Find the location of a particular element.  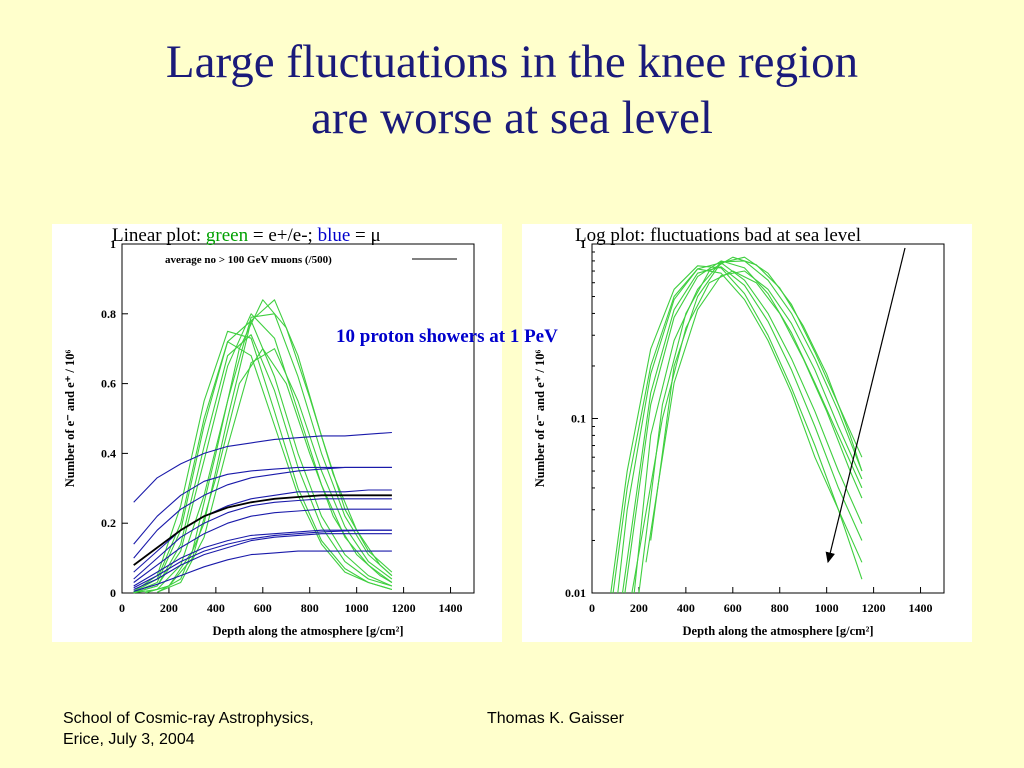

y-tick-label: 0.4 is located at coordinates (108, 453).